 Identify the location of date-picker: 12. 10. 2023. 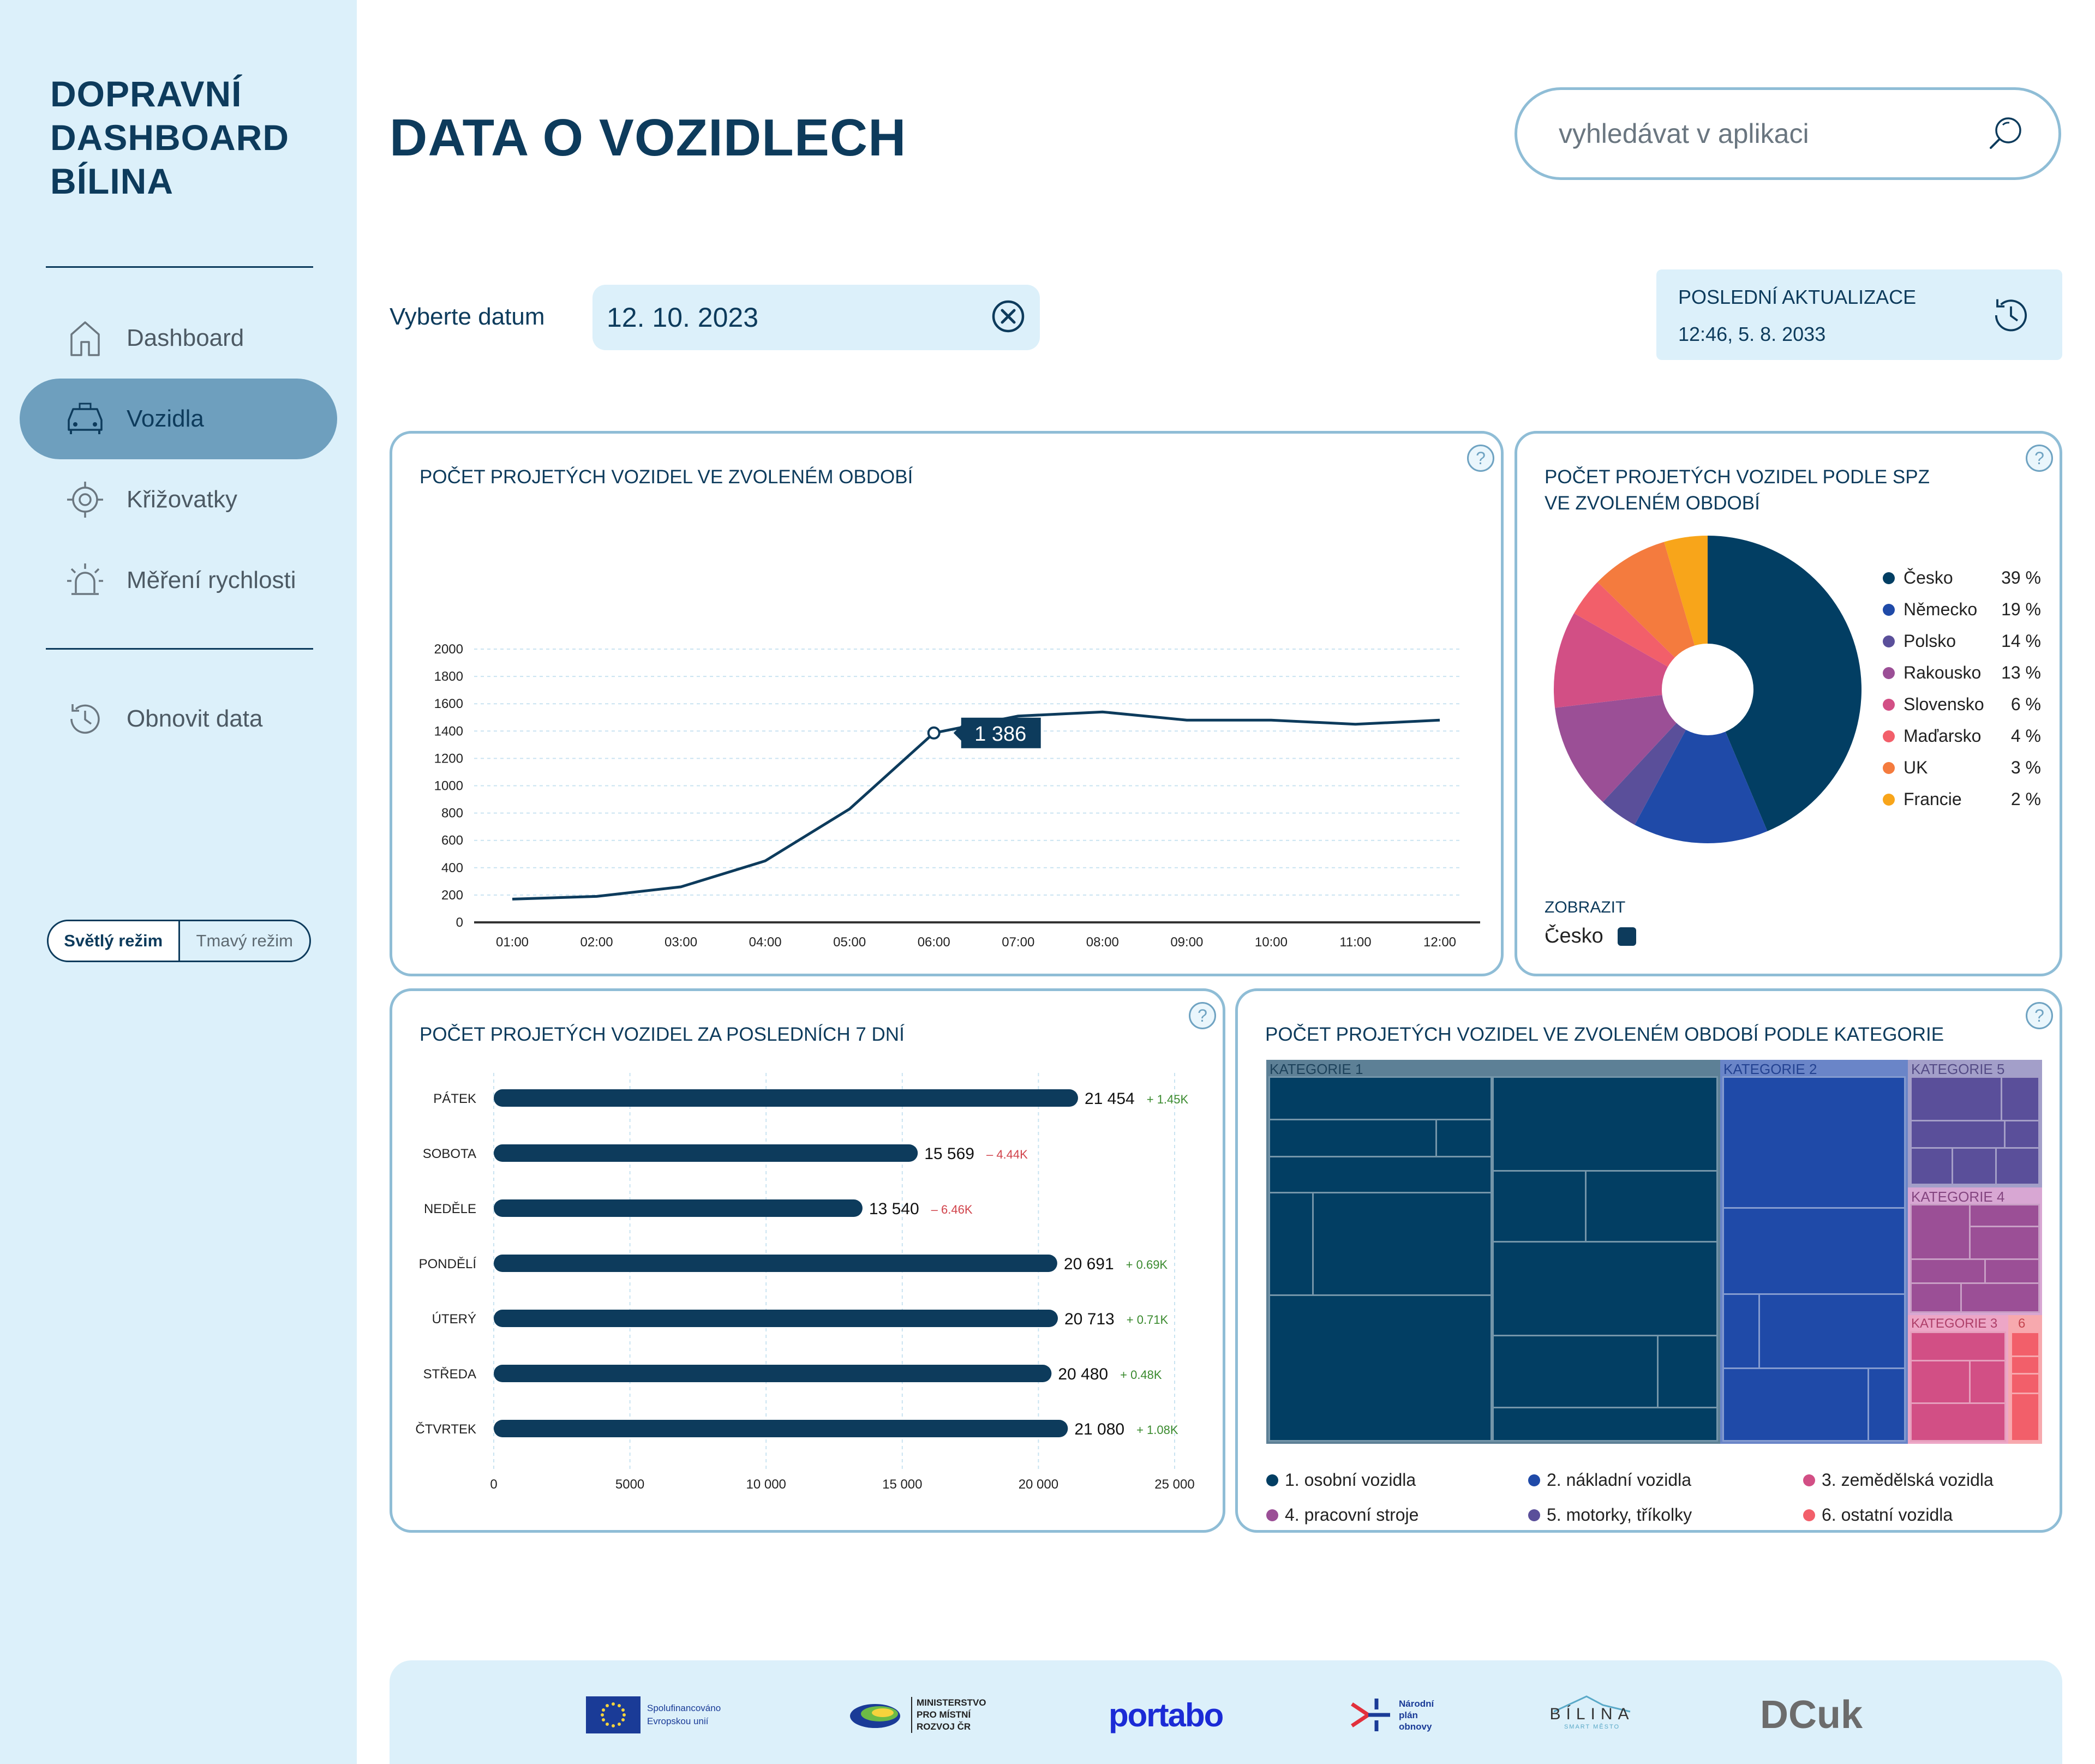
(816, 317).